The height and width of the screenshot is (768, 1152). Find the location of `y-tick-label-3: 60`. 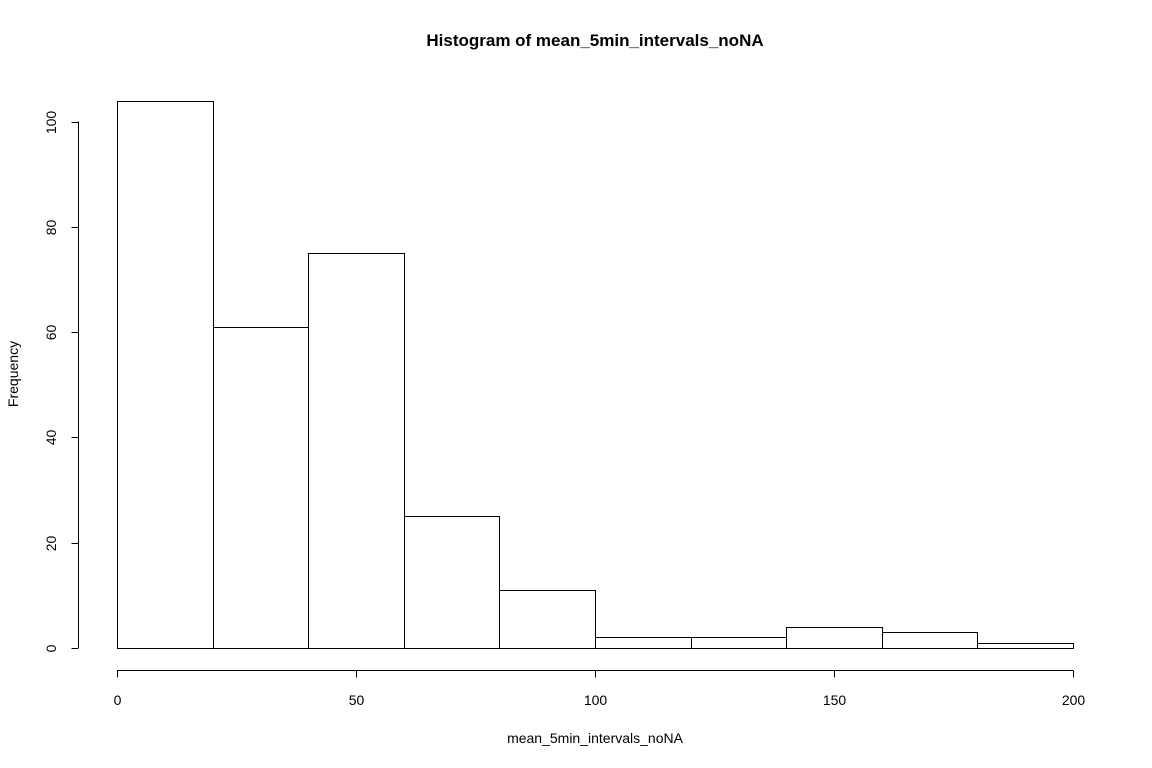

y-tick-label-3: 60 is located at coordinates (51, 333).